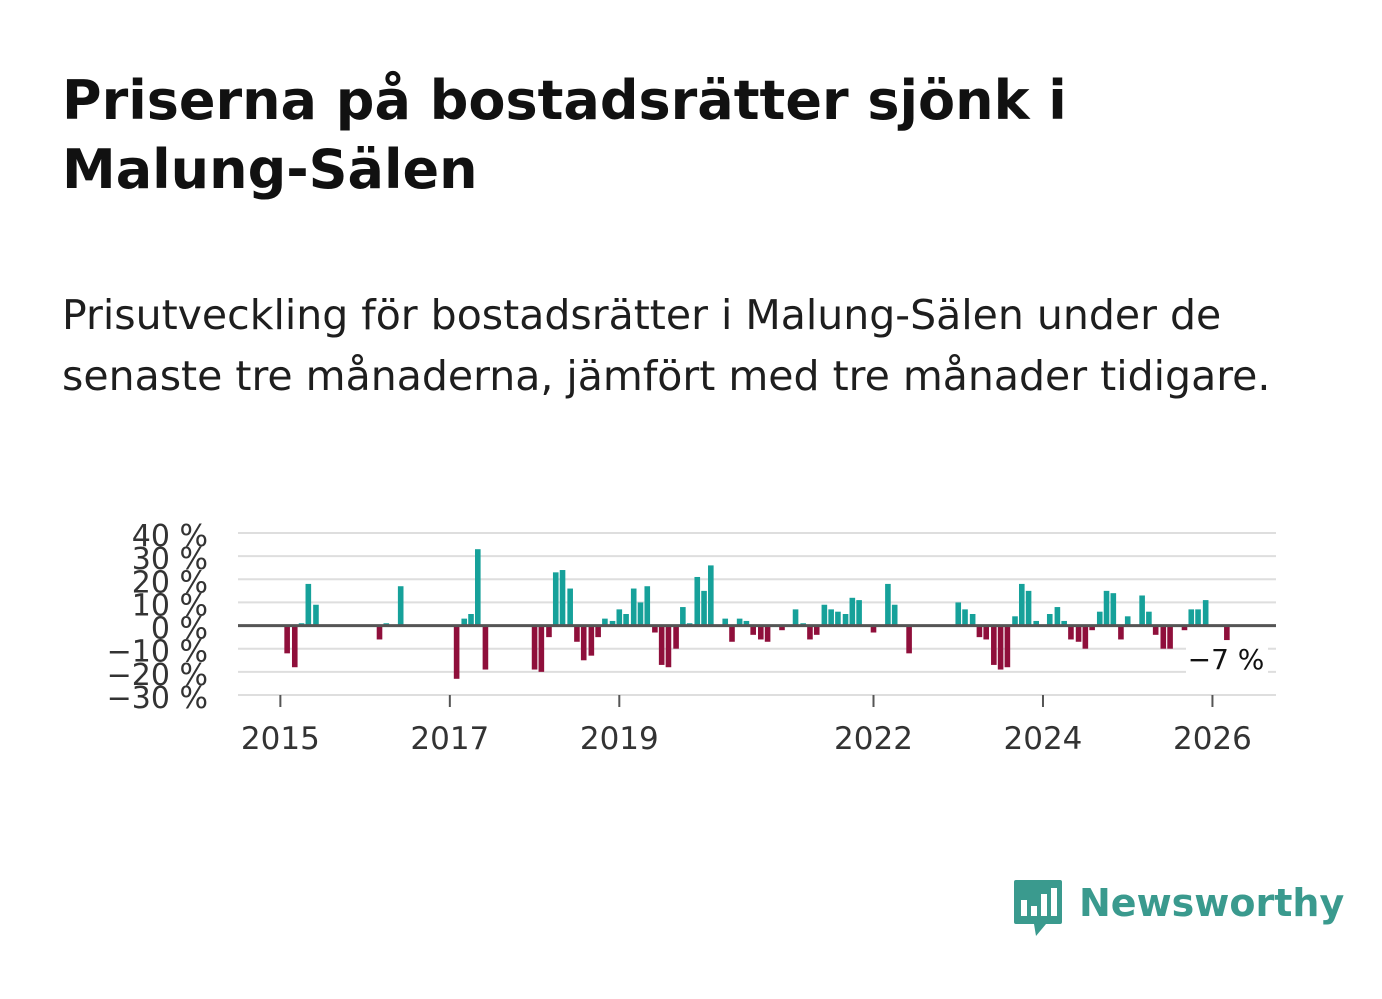 The height and width of the screenshot is (999, 1382). I want to click on y-tick-label: −20 %, so click(157, 675).